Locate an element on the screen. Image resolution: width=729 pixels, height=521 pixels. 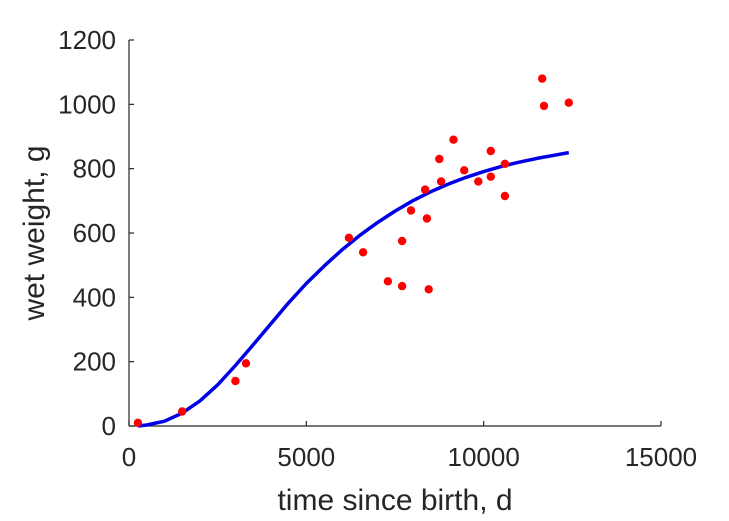
x-tick-label: 0 is located at coordinates (129, 457).